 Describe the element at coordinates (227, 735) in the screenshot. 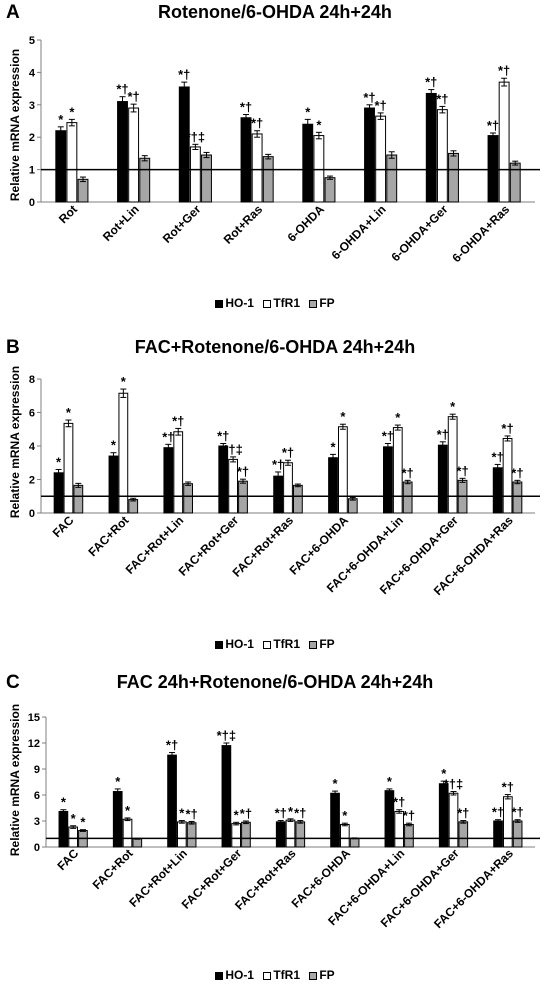

I see `significance-label: *†‡` at that location.